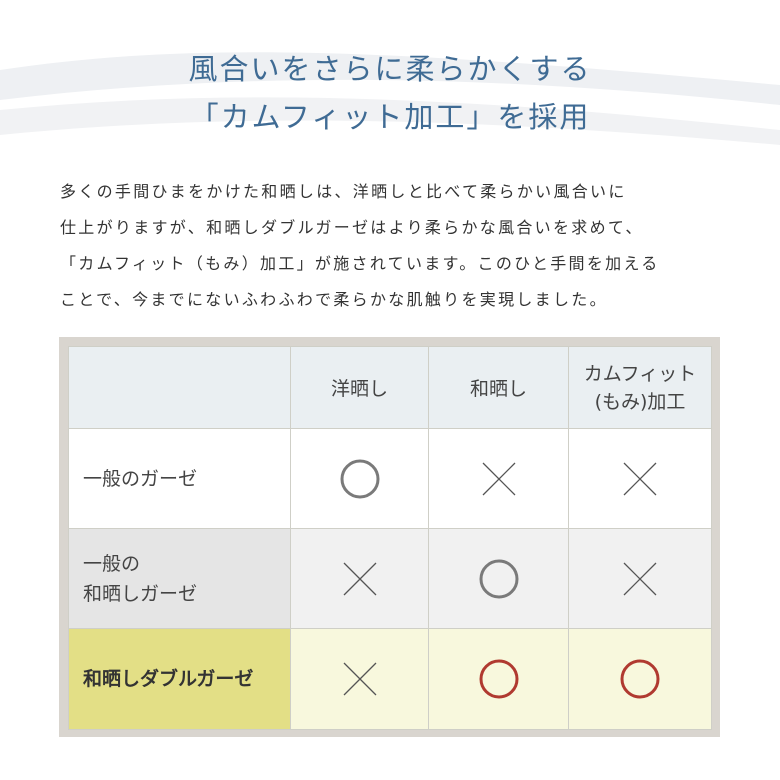 The width and height of the screenshot is (780, 780). Describe the element at coordinates (390, 117) in the screenshot. I see `heading-line-2: 「カムフィット加工」を採用` at that location.